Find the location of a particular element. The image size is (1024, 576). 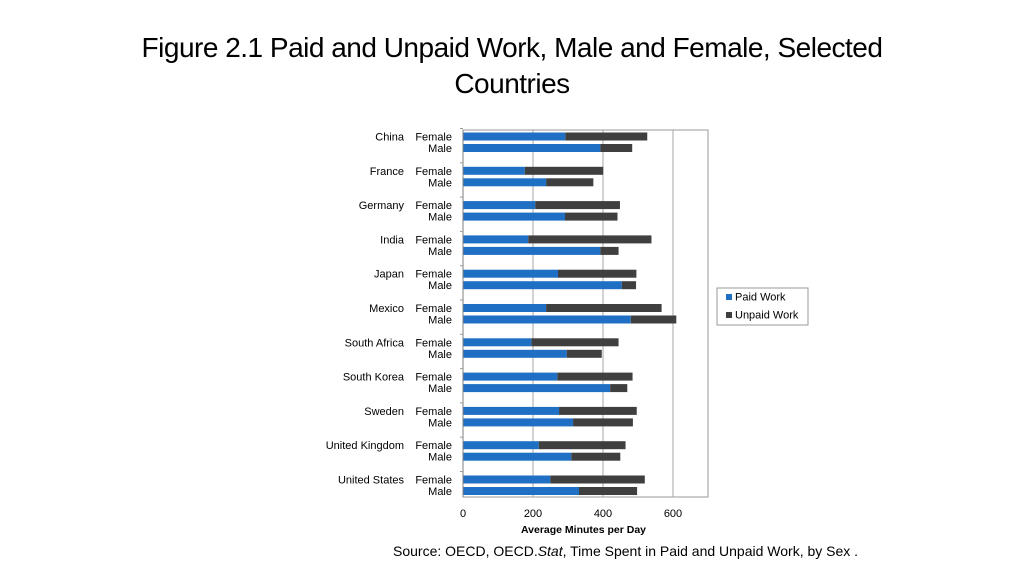

country-label-germany: Germany is located at coordinates (382, 206).